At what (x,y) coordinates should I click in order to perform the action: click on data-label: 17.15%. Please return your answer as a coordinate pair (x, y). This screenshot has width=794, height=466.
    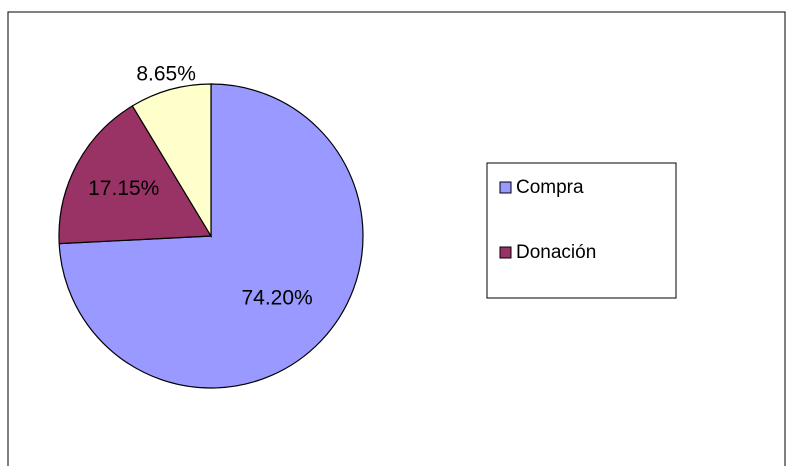
    Looking at the image, I should click on (123, 188).